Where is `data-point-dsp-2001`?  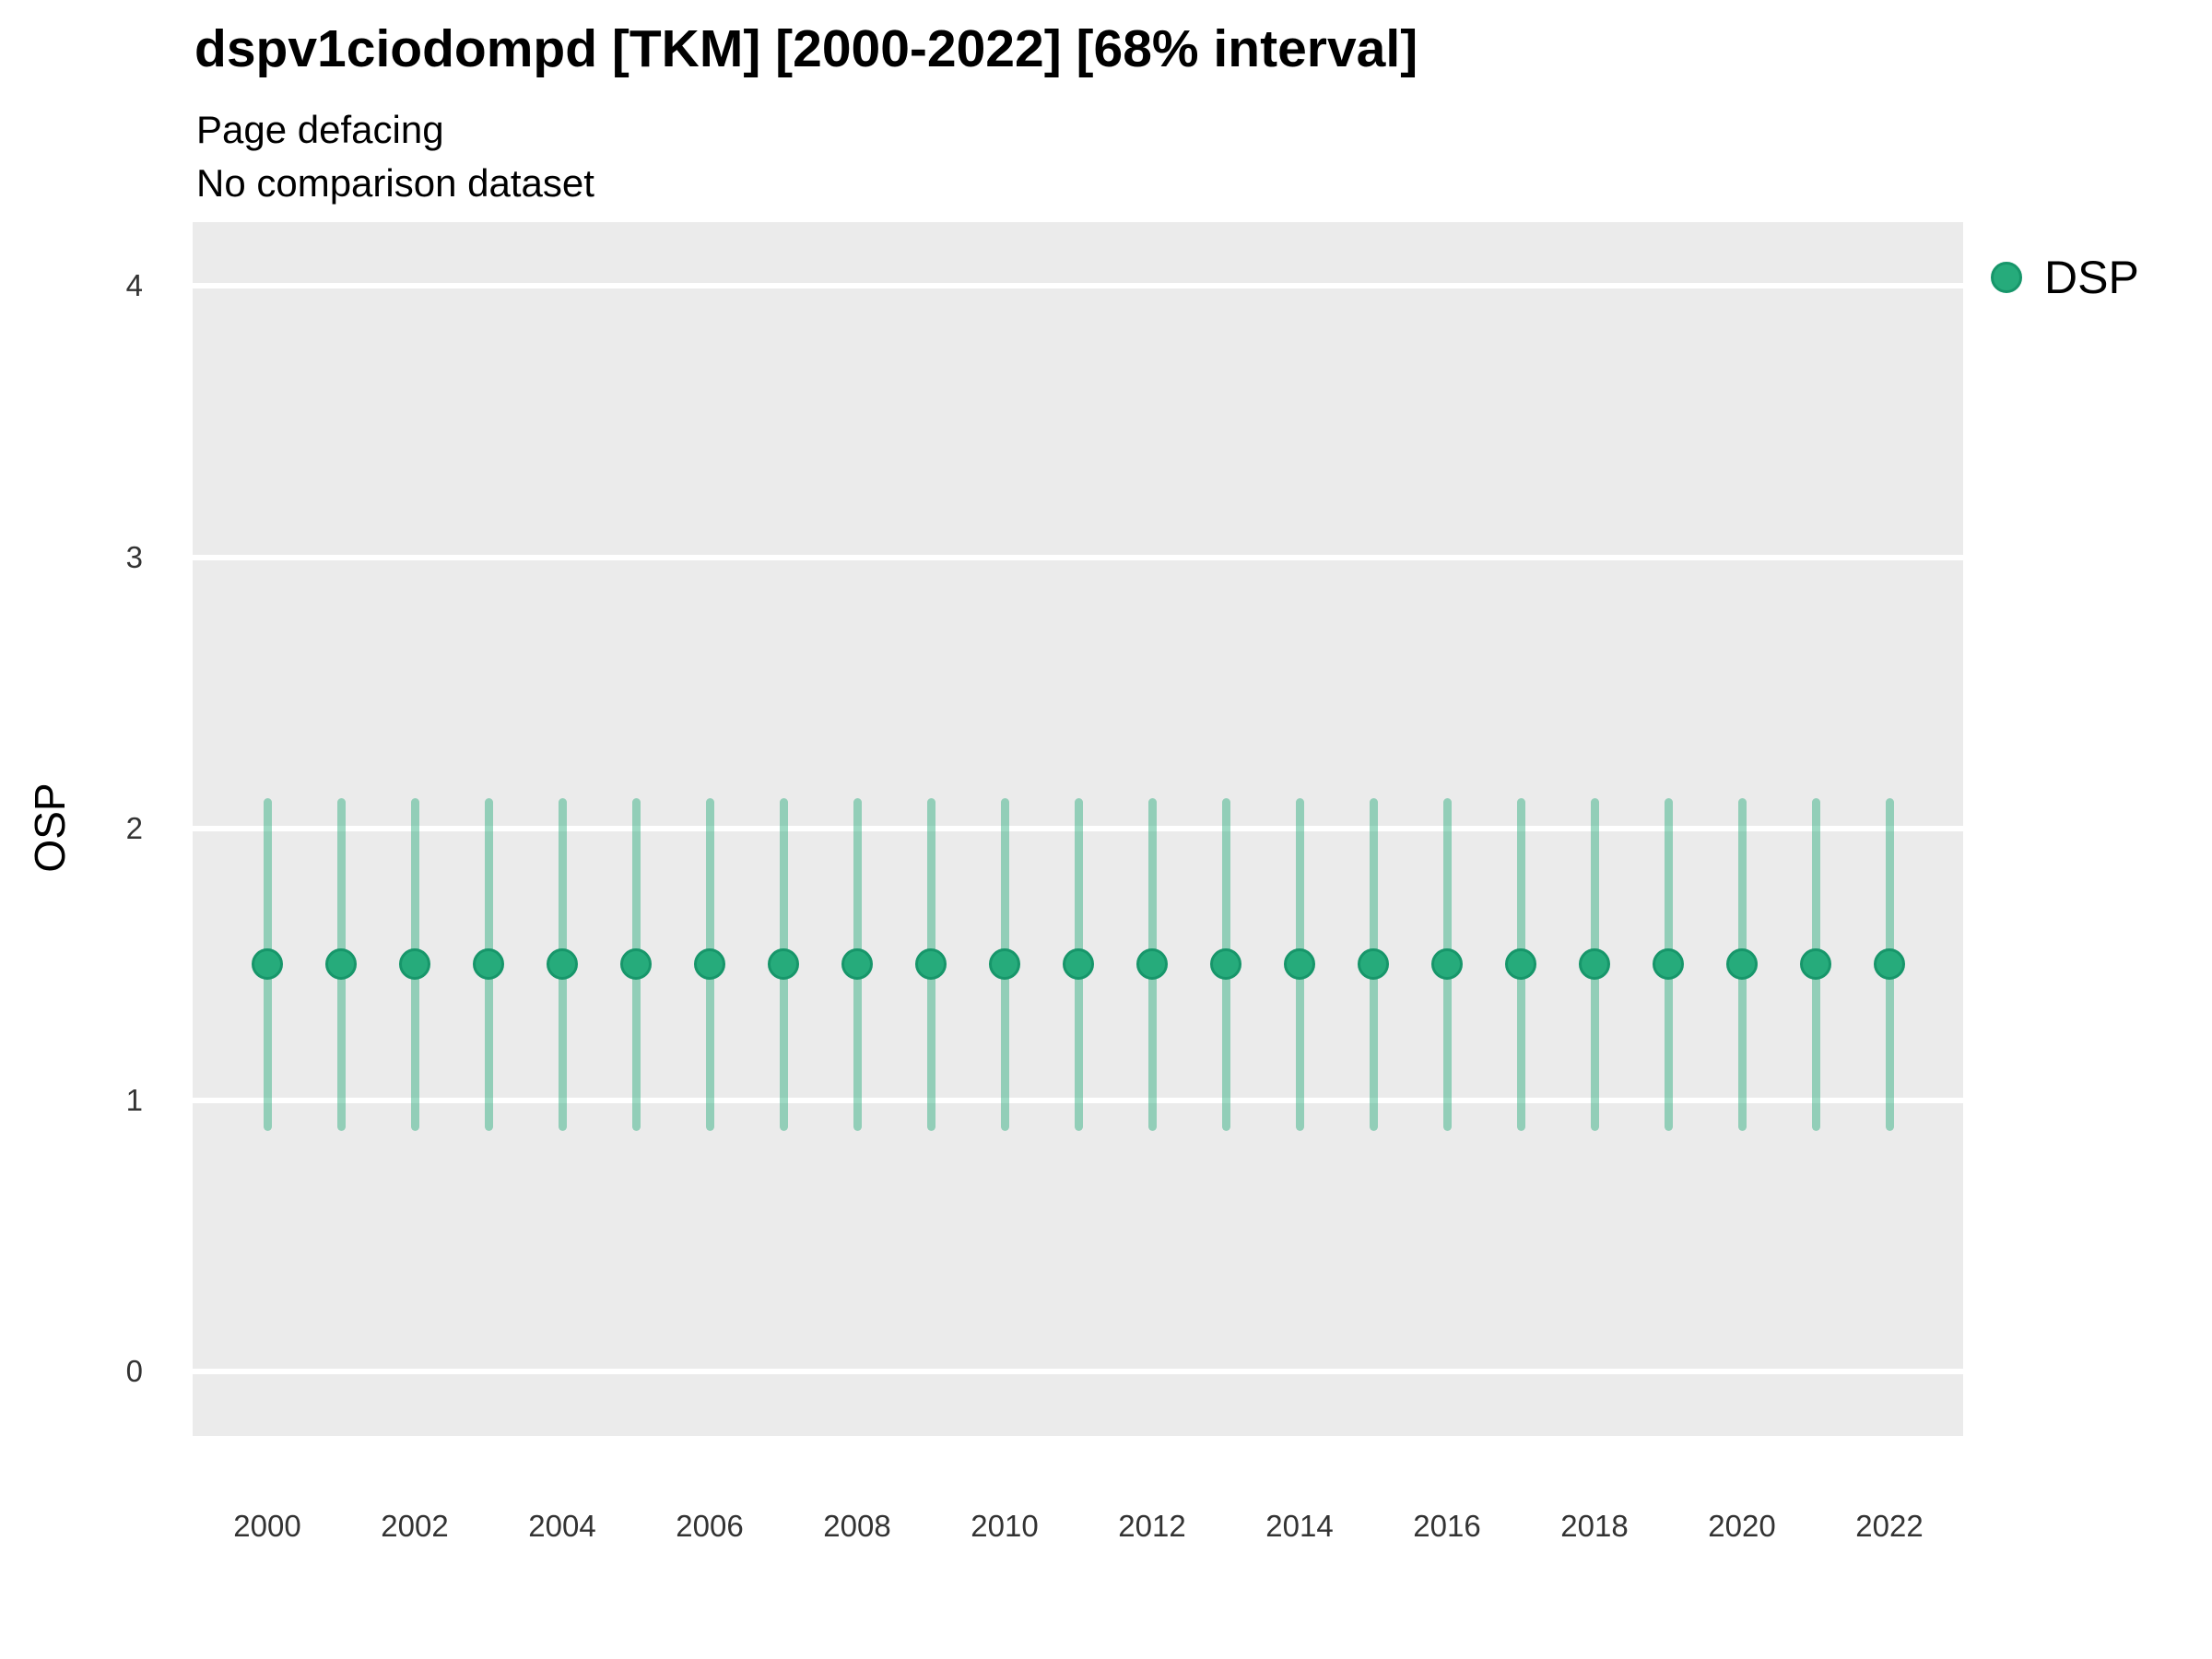
data-point-dsp-2001 is located at coordinates (341, 964).